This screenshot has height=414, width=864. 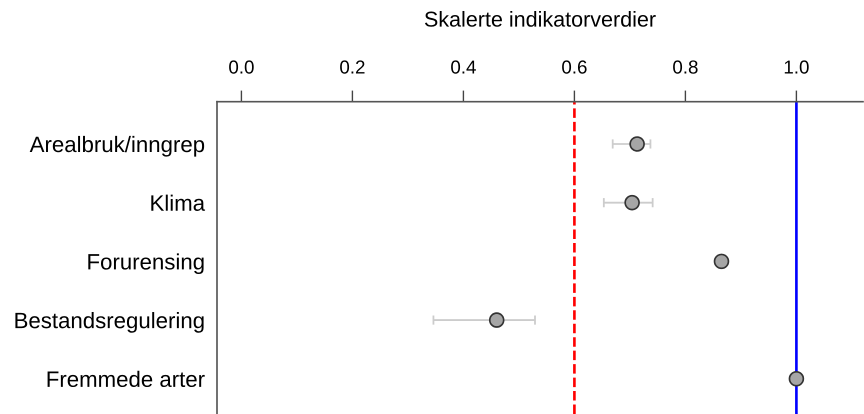 What do you see at coordinates (126, 379) in the screenshot?
I see `y-tick-label: Fremmede arter` at bounding box center [126, 379].